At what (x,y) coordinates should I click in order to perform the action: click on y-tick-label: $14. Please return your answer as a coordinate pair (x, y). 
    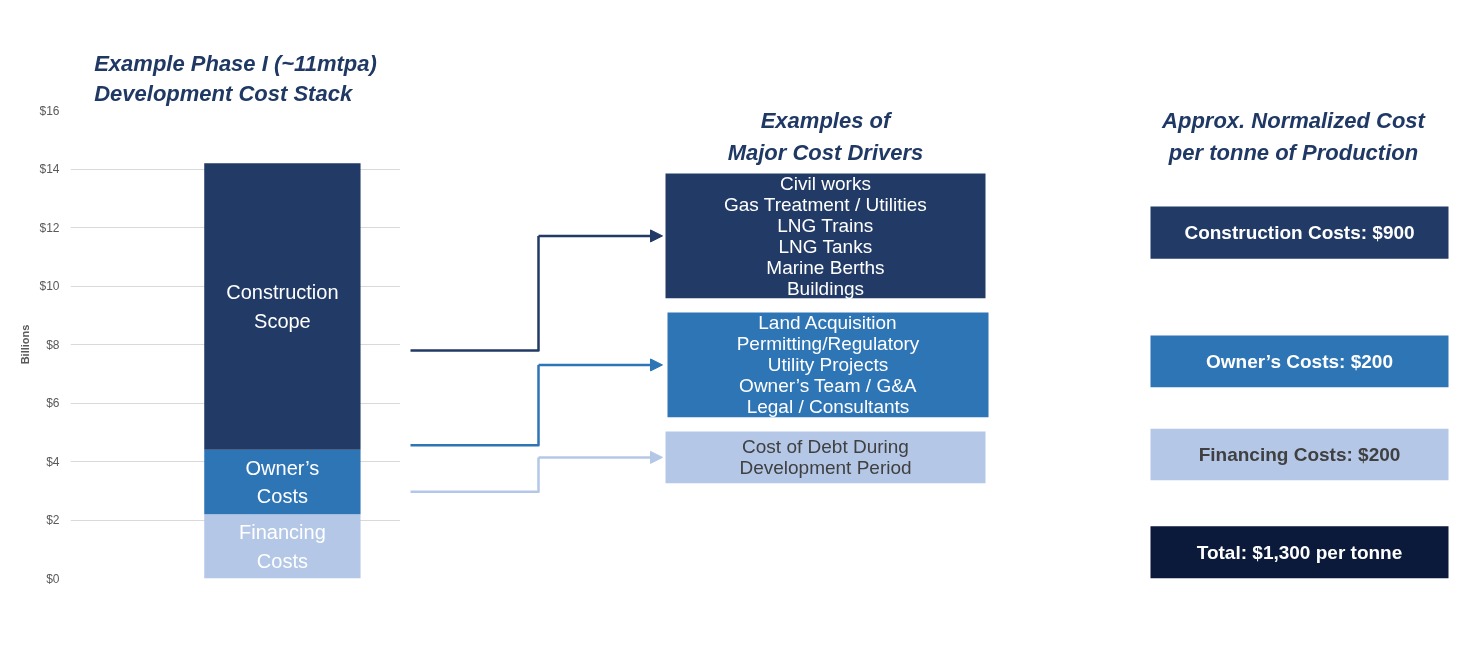
    Looking at the image, I should click on (49, 169).